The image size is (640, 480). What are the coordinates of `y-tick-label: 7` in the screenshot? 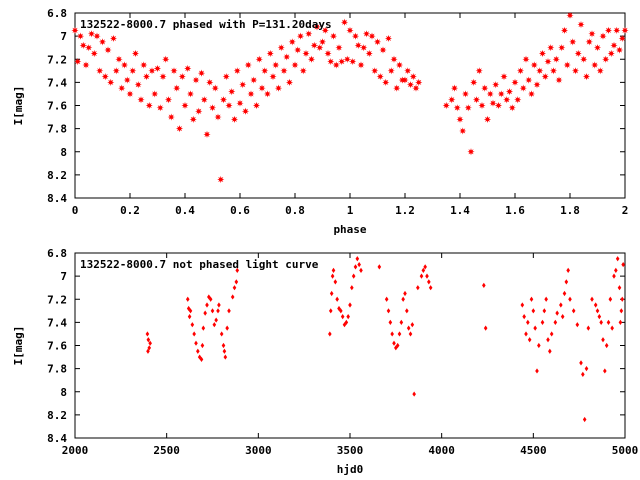 It's located at (63, 276).